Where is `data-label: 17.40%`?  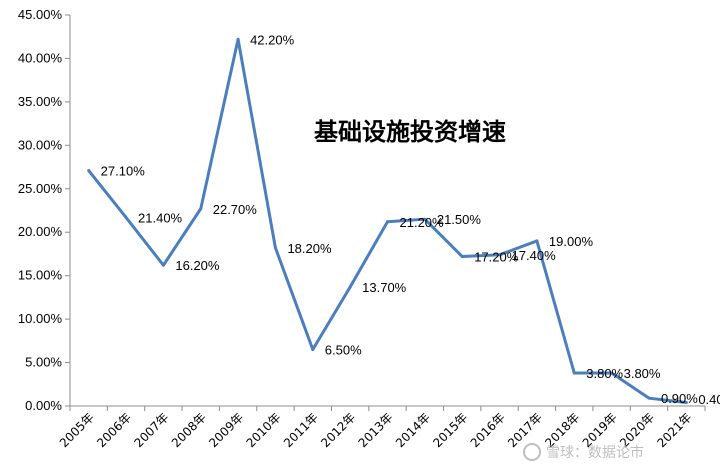
data-label: 17.40% is located at coordinates (534, 255).